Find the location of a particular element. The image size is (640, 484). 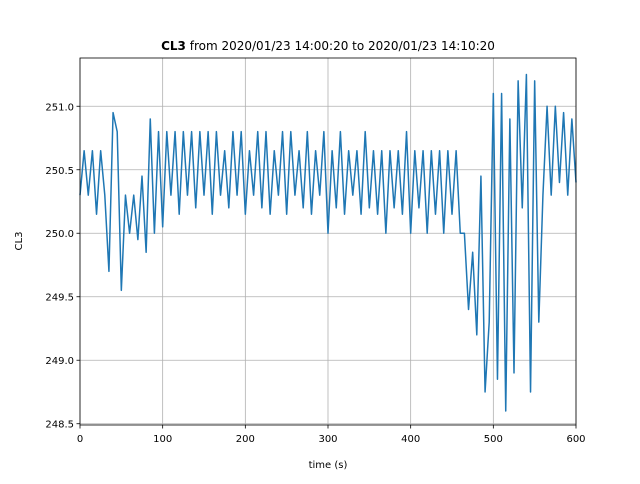

y-tick-label: 250.0 is located at coordinates (59, 234).